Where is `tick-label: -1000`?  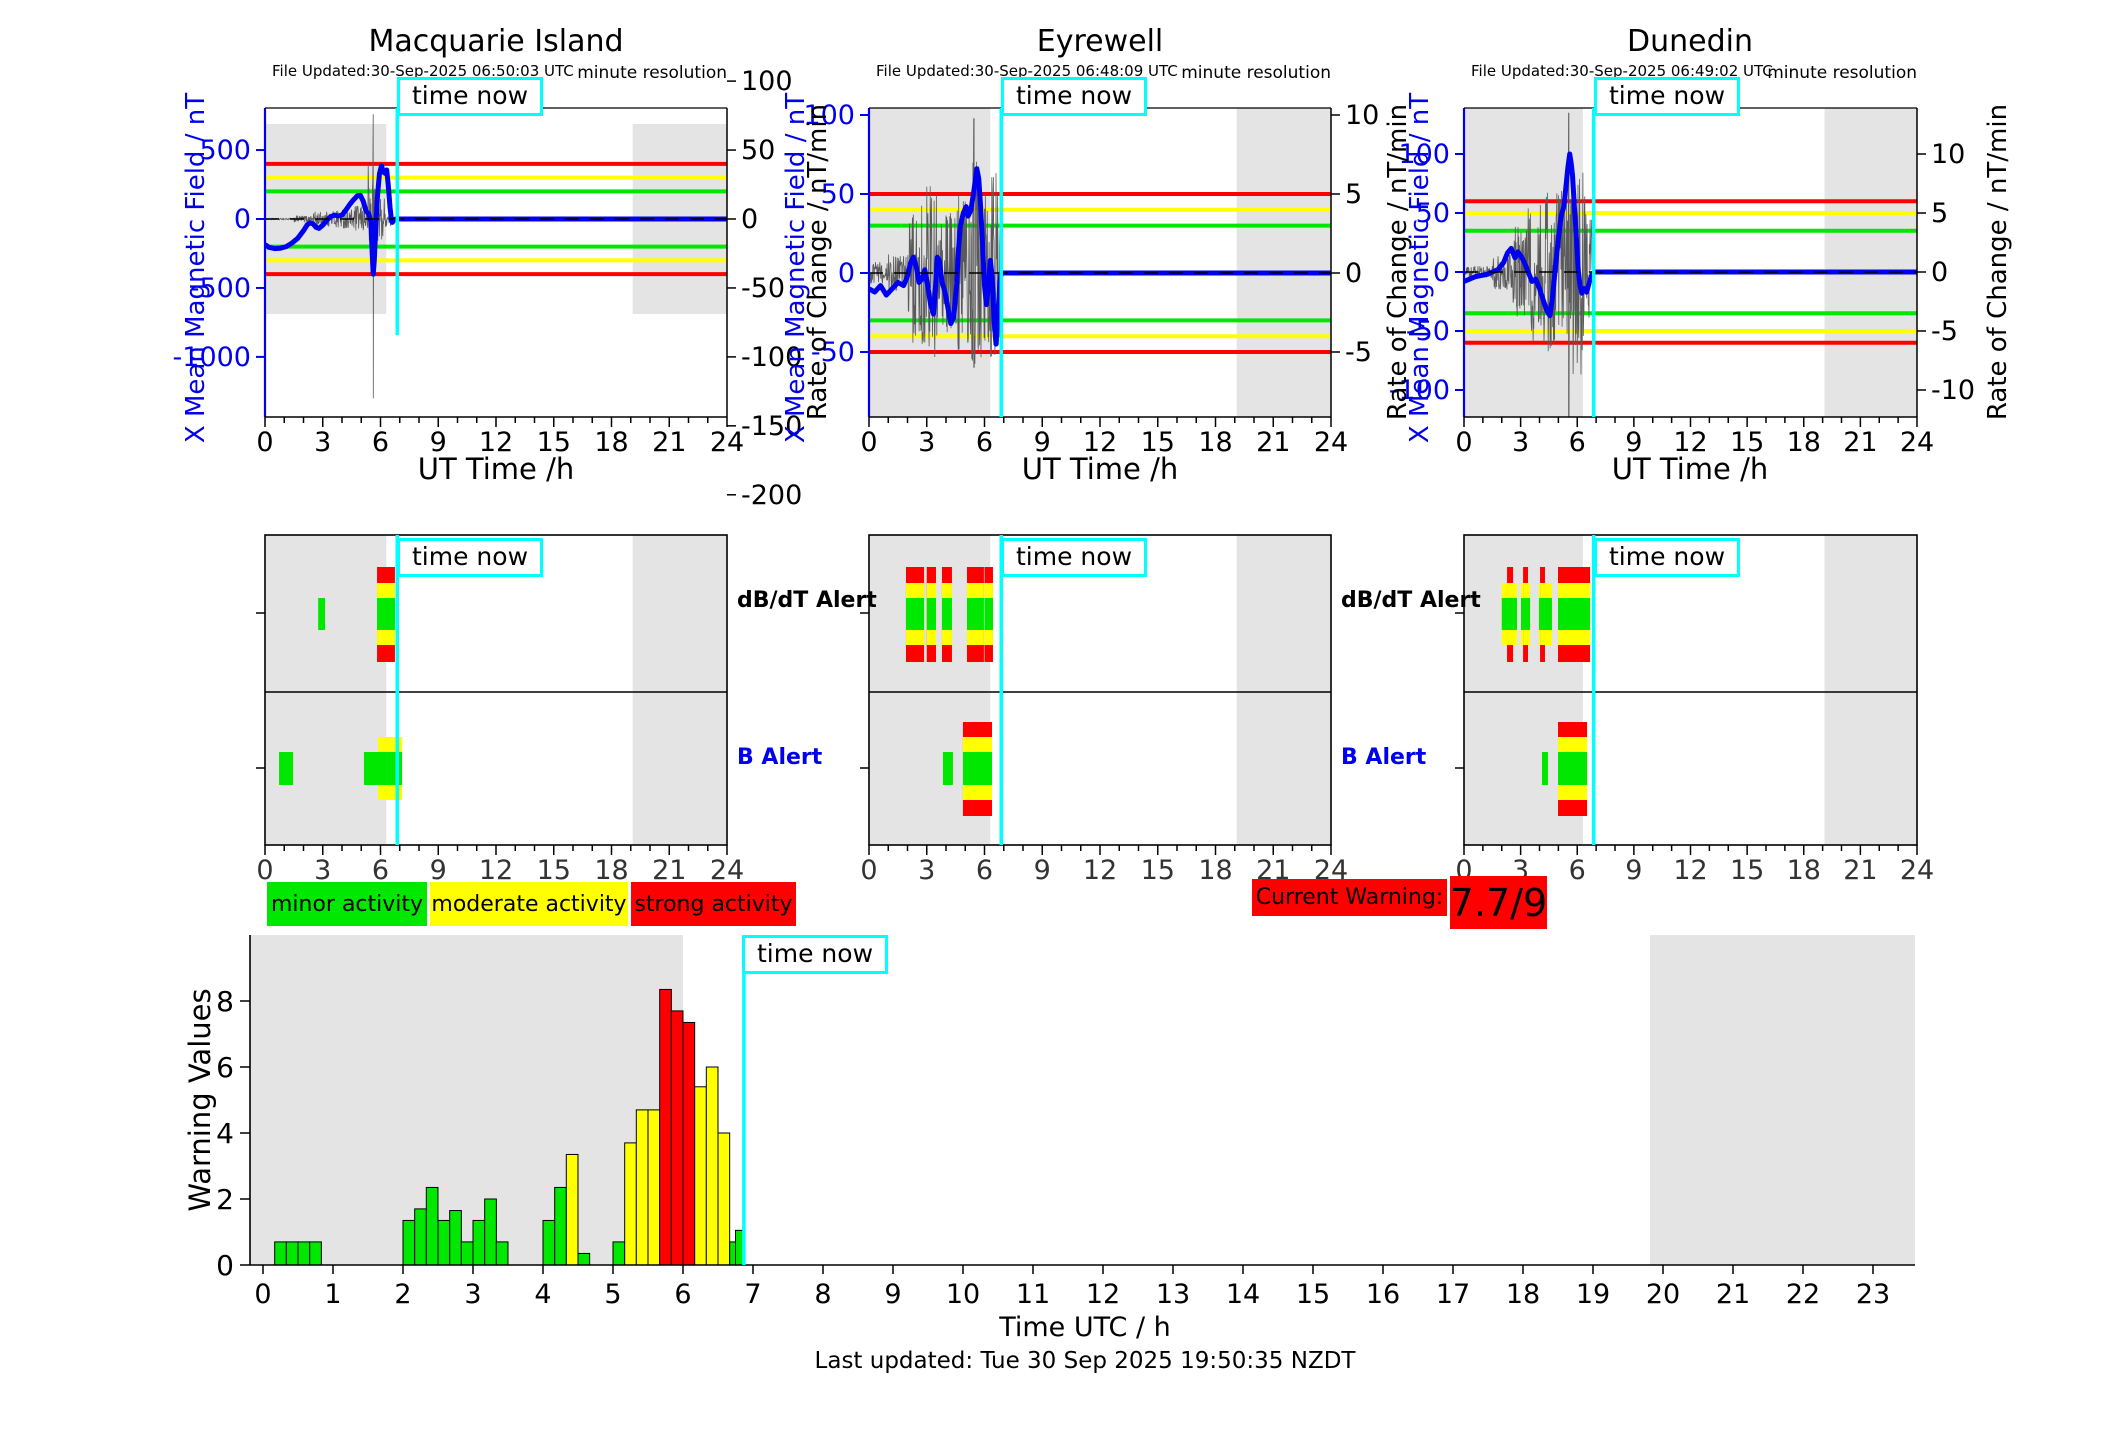 tick-label: -1000 is located at coordinates (212, 357).